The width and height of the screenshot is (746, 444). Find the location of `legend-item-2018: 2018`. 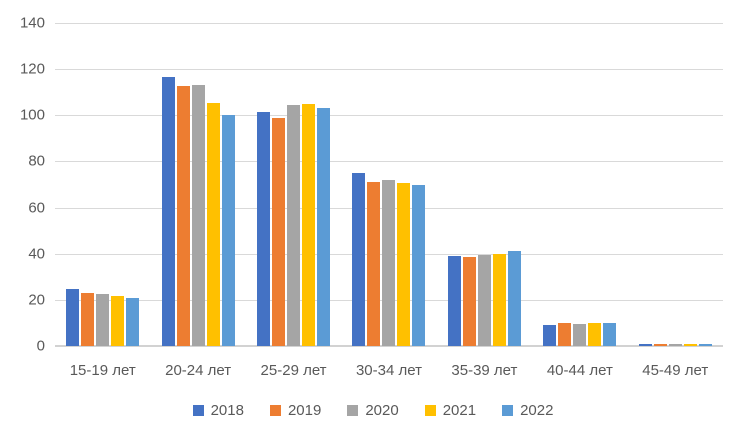

legend-item-2018: 2018 is located at coordinates (218, 410).